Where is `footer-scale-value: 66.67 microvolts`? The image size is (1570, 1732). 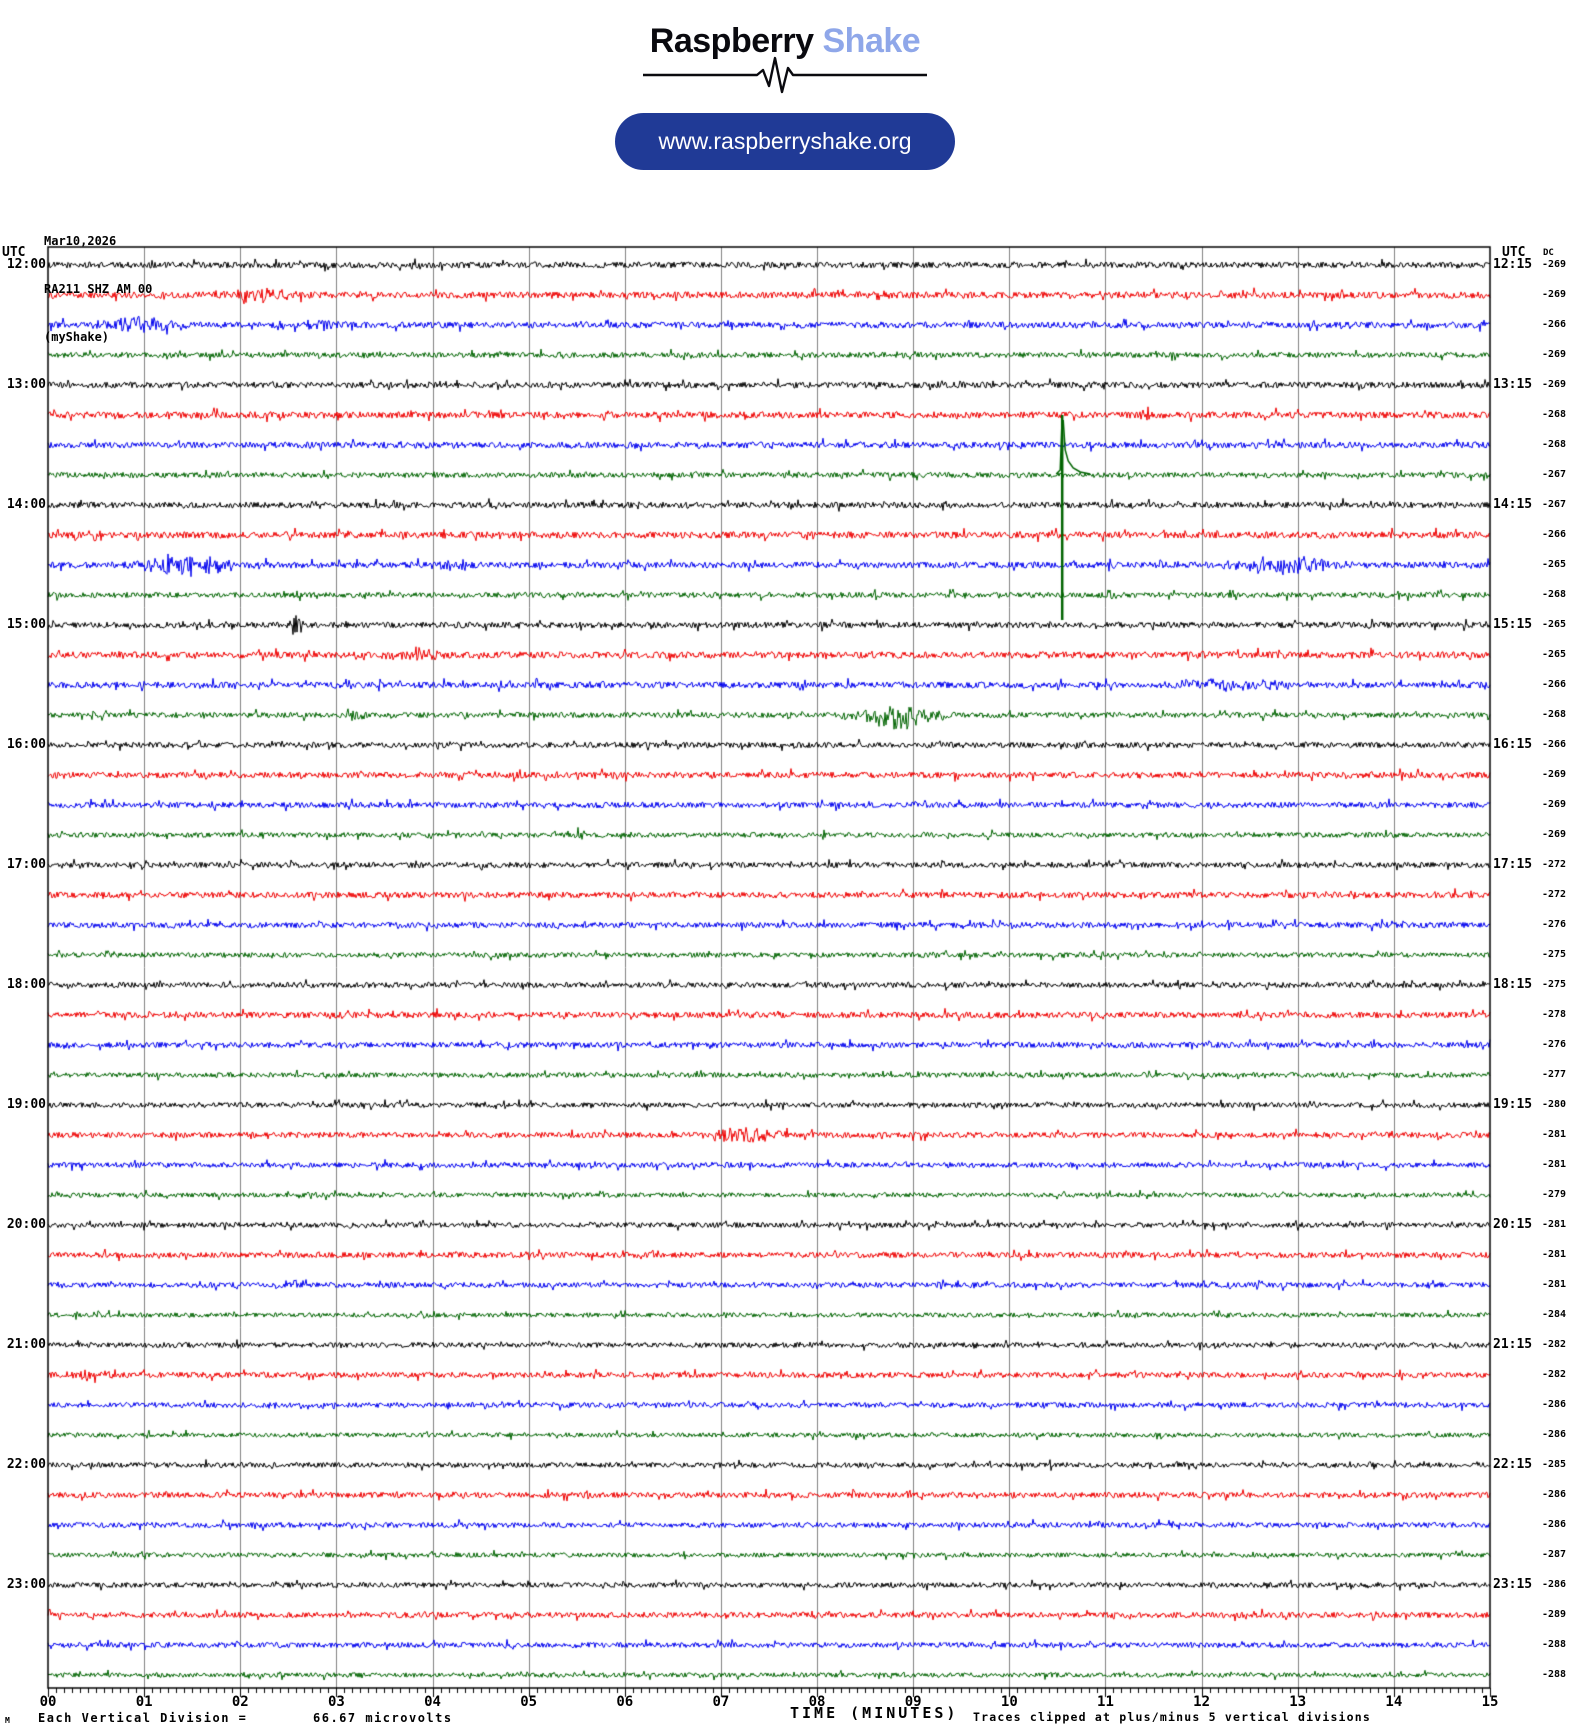 footer-scale-value: 66.67 microvolts is located at coordinates (383, 1718).